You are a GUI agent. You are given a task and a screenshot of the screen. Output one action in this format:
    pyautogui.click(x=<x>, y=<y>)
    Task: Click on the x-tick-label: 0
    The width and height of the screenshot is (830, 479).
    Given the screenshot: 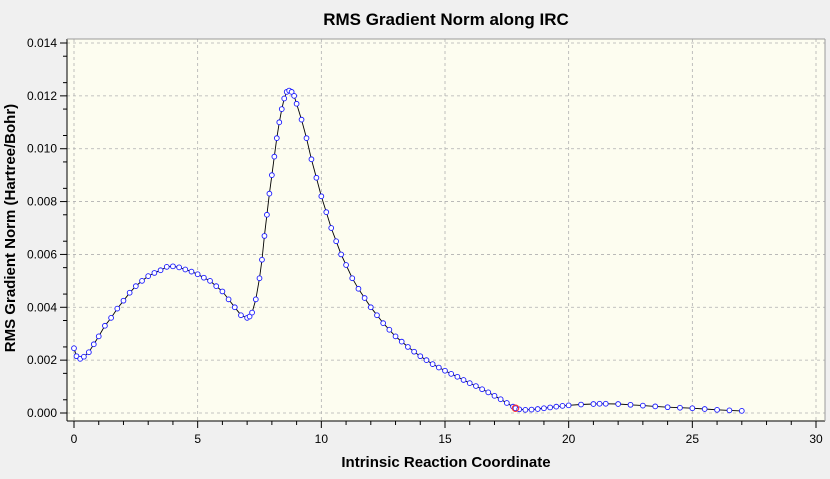 What is the action you would take?
    pyautogui.click(x=74, y=439)
    